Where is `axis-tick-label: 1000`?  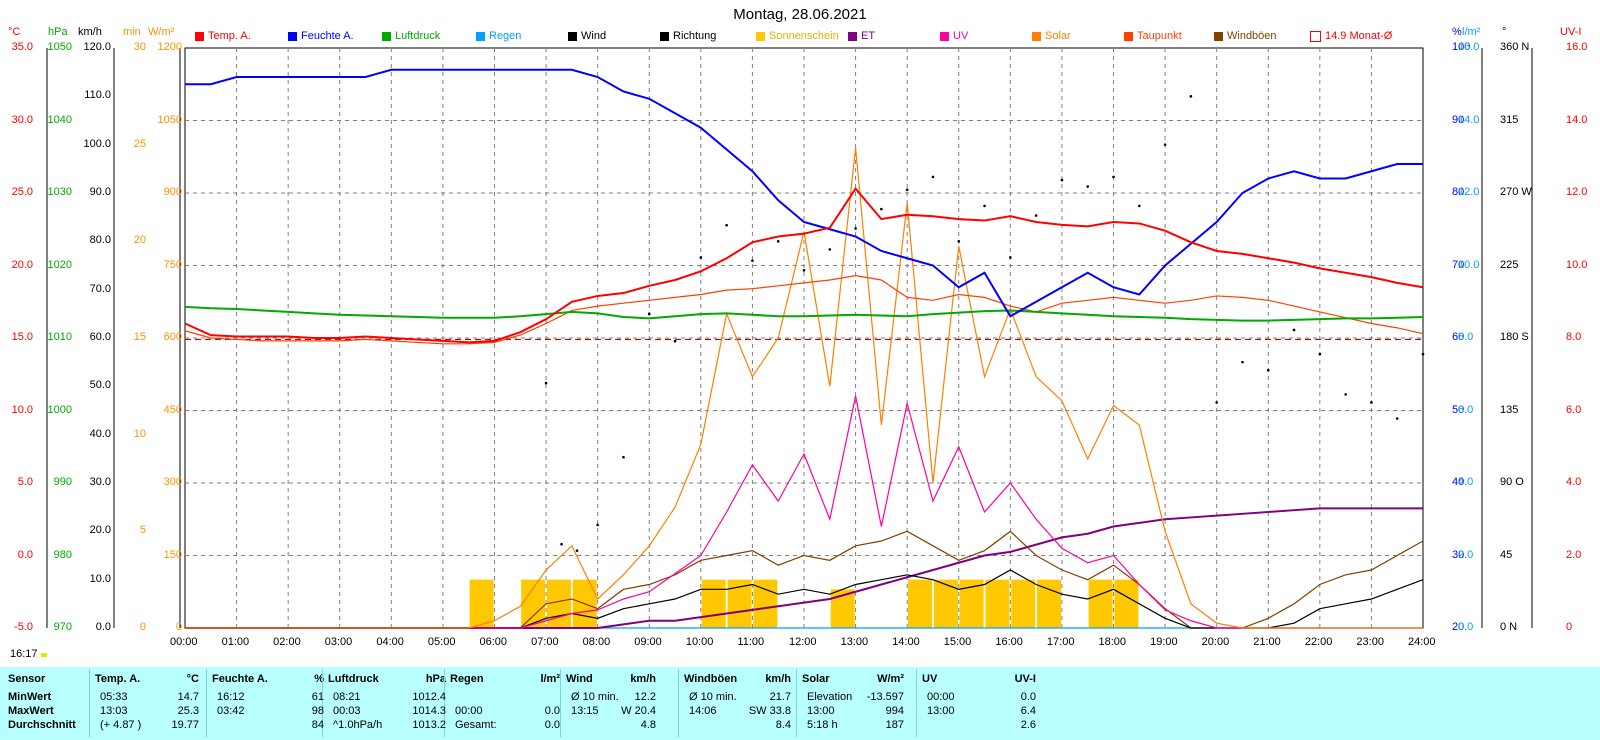 axis-tick-label: 1000 is located at coordinates (59, 409).